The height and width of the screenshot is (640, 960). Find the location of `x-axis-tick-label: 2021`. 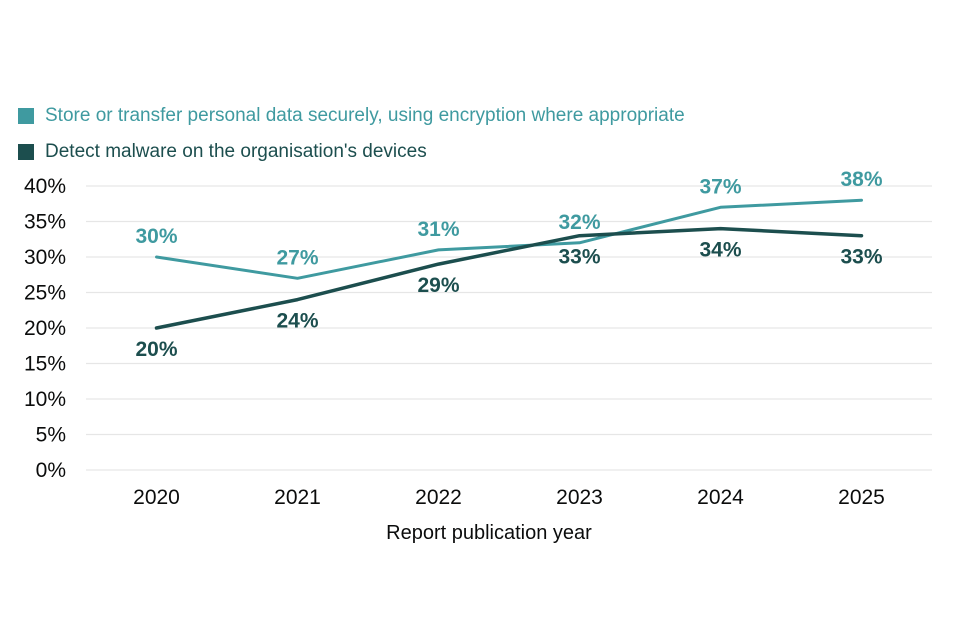

x-axis-tick-label: 2021 is located at coordinates (297, 497).